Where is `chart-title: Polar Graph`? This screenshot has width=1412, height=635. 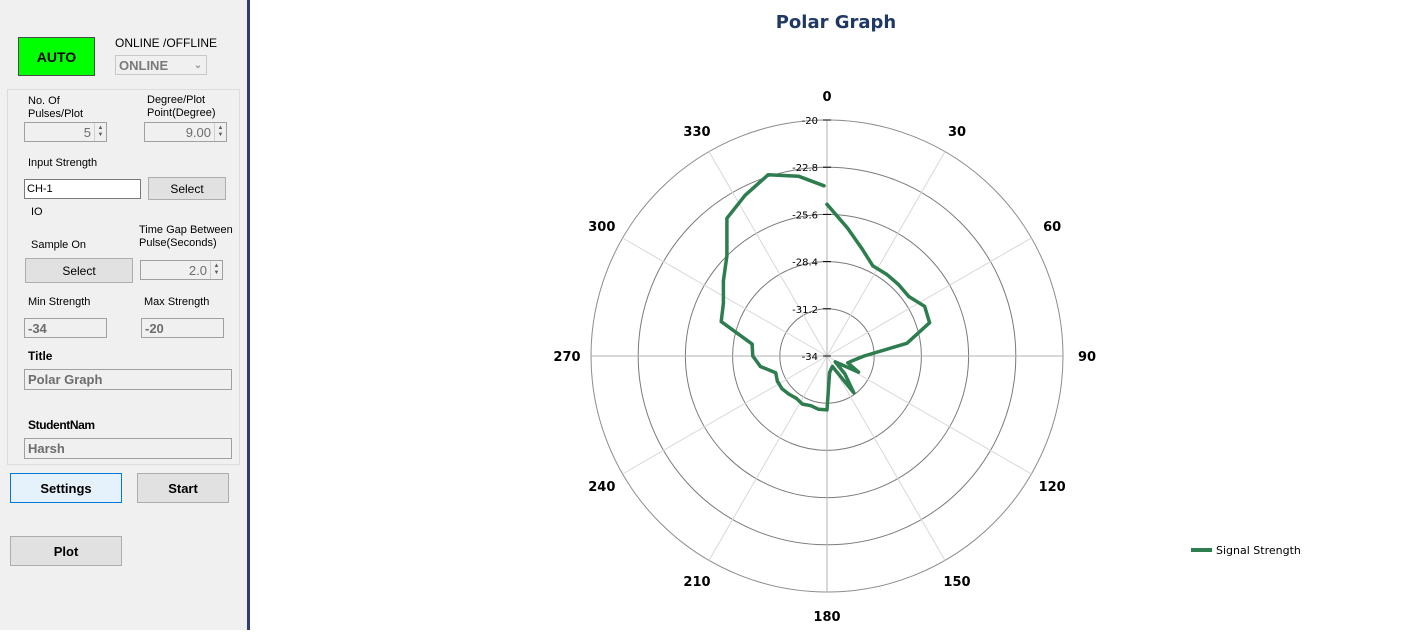 chart-title: Polar Graph is located at coordinates (836, 22).